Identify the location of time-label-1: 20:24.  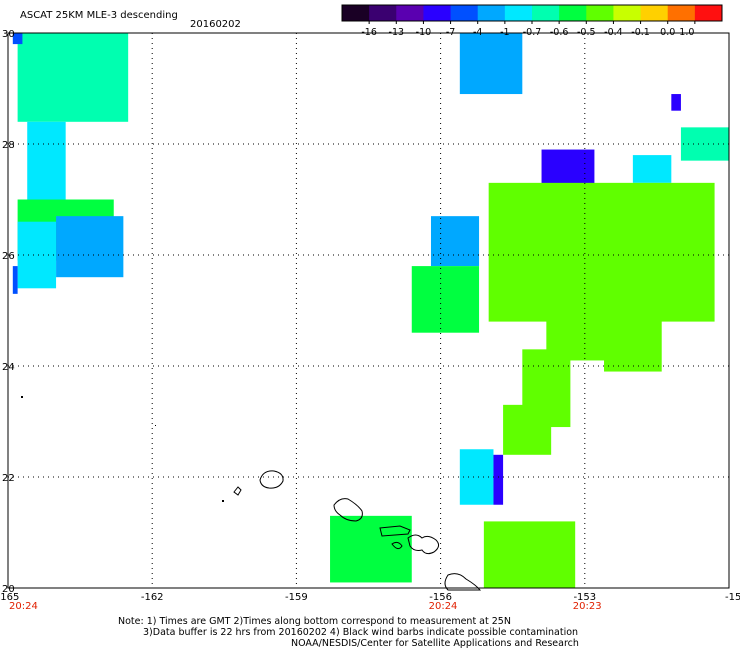
(443, 606).